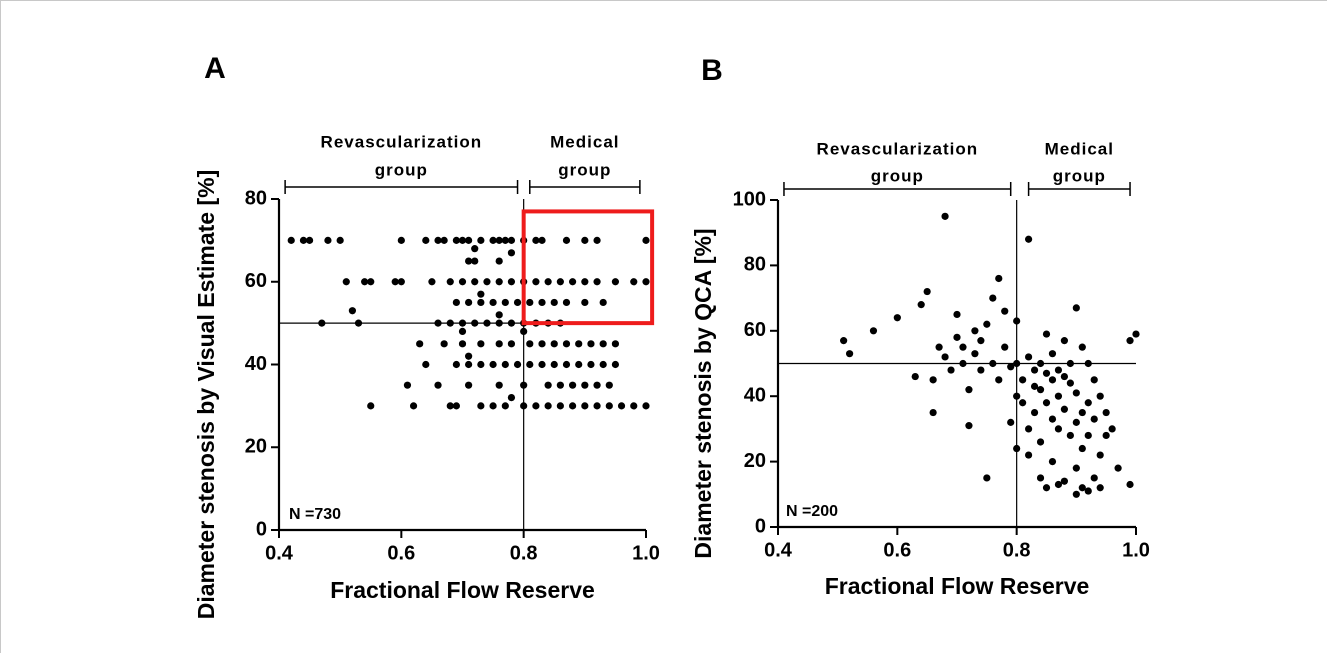 The image size is (1327, 653). I want to click on group-label: Medical, so click(1079, 148).